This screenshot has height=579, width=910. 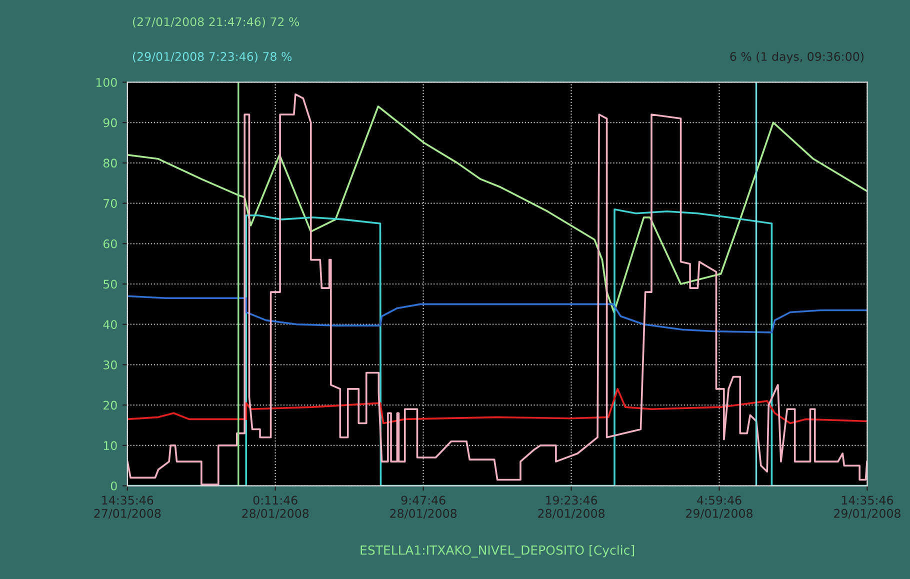 I want to click on y-tick-label: 100, so click(x=106, y=82).